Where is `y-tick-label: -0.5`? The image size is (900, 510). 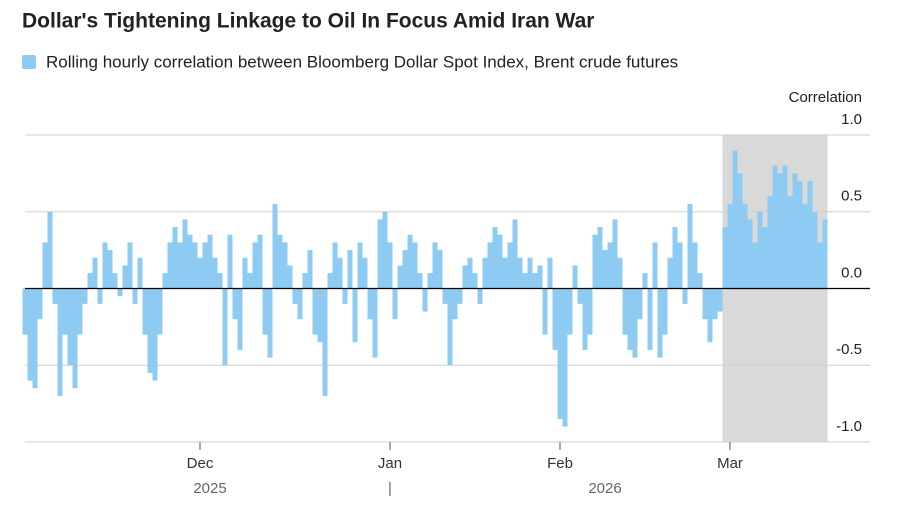
y-tick-label: -0.5 is located at coordinates (849, 349).